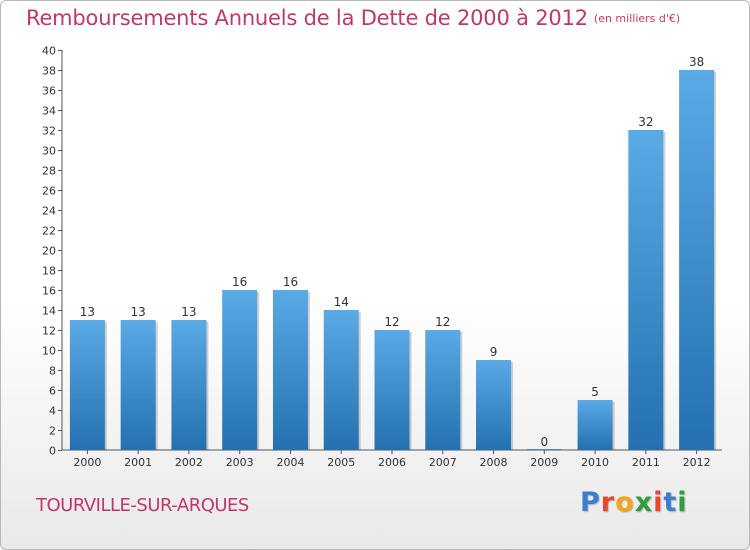 The width and height of the screenshot is (750, 550). Describe the element at coordinates (49, 151) in the screenshot. I see `y-tick-label: 30` at that location.